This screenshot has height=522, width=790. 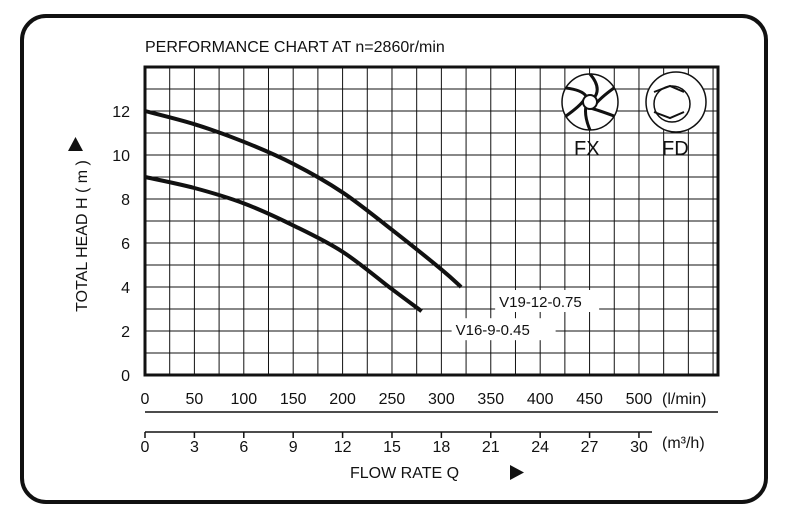 I want to click on x-unit-lmin: (l/min), so click(x=684, y=399).